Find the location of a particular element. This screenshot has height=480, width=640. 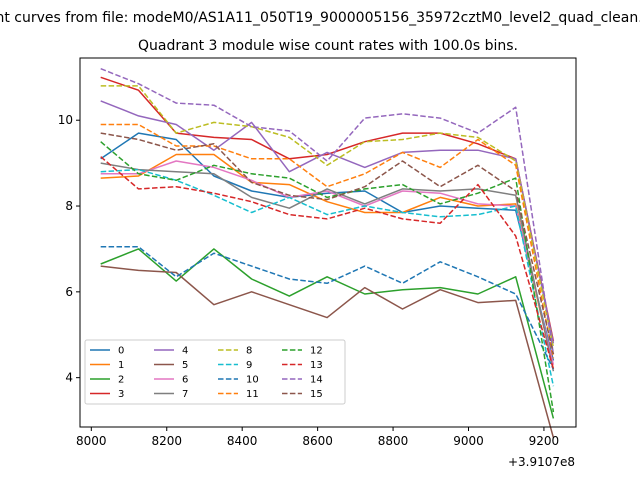

legend-item-10: 10 is located at coordinates (238, 380).